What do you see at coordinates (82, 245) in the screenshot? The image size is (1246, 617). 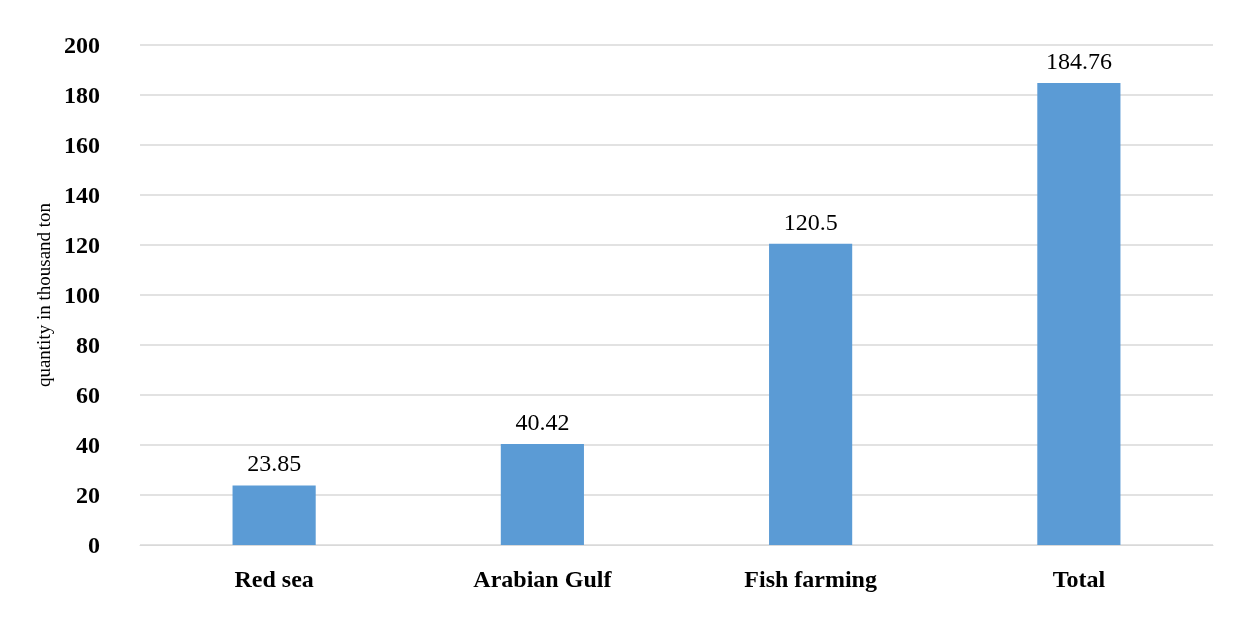 I see `y-tick-label: 120` at bounding box center [82, 245].